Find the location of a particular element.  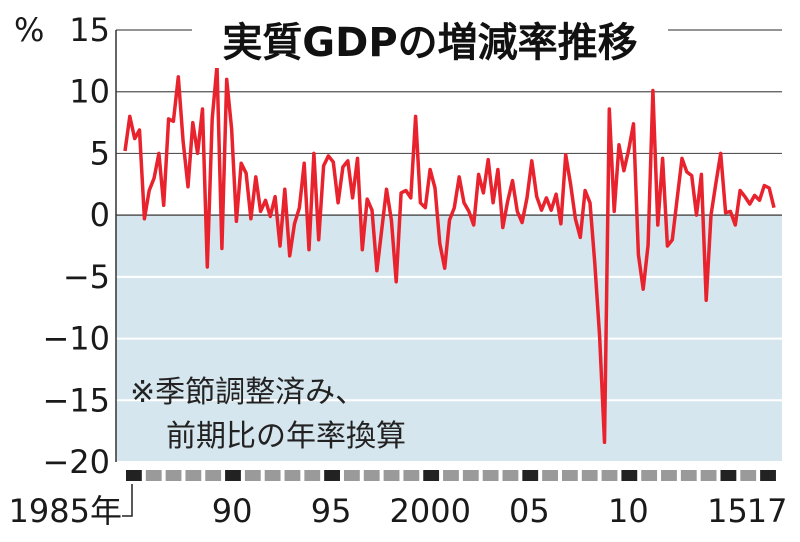

y-tick-labels: 15 10 5 0 −5 −10 −15 −20% is located at coordinates (62, 246).